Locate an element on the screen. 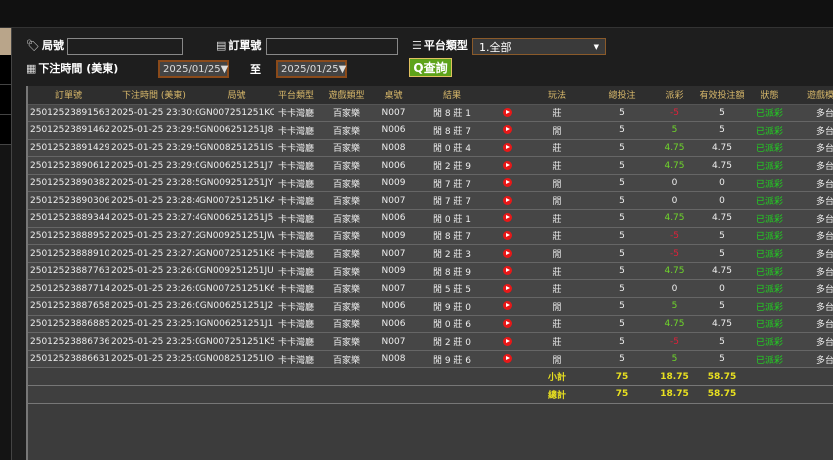  col-valid-bet-header: 有效投注額 is located at coordinates (722, 95).